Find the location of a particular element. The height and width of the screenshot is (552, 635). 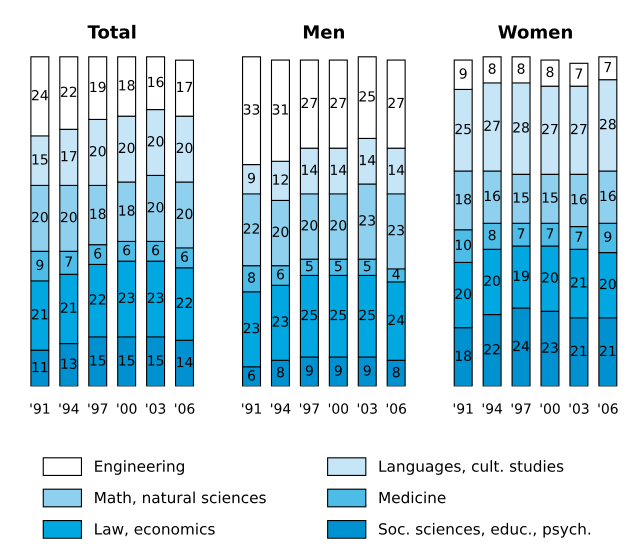

data-label: 33 is located at coordinates (252, 109).